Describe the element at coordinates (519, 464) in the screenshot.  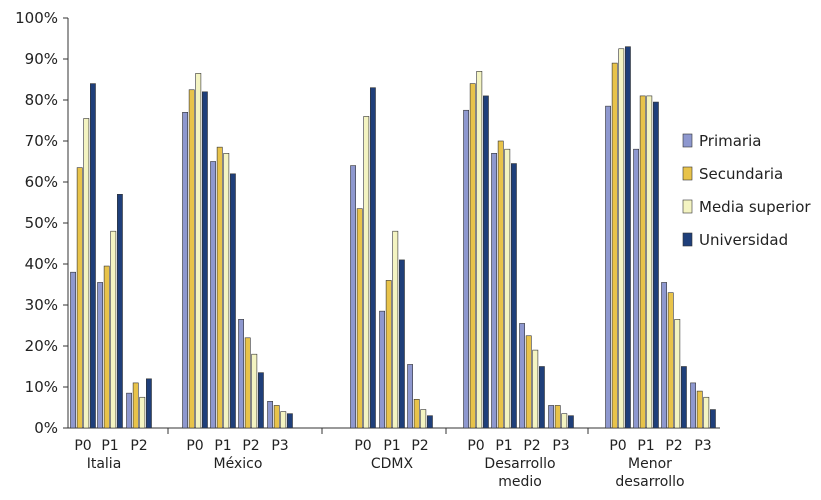
I see `group-label: Desarrollo` at that location.